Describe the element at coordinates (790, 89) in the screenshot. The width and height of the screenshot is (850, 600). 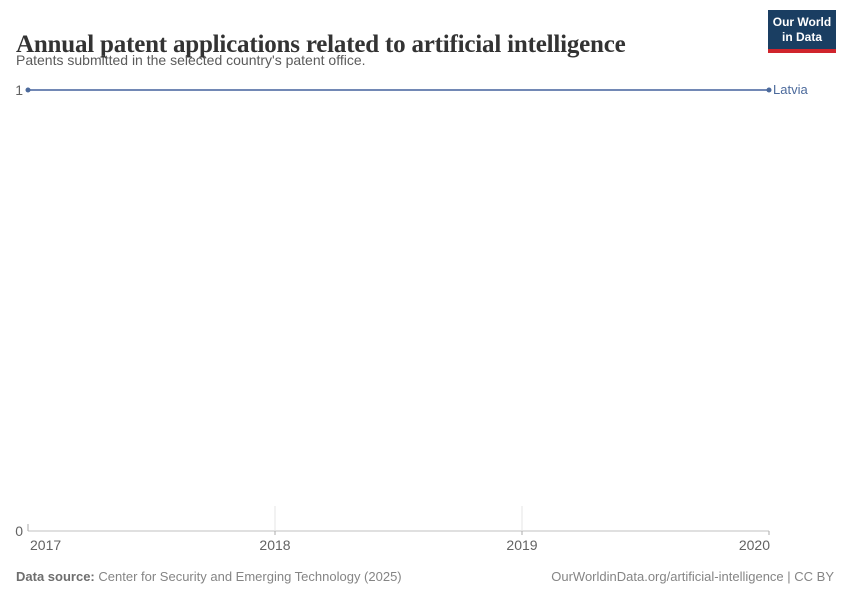
I see `series-end-label-latvia: Latvia` at that location.